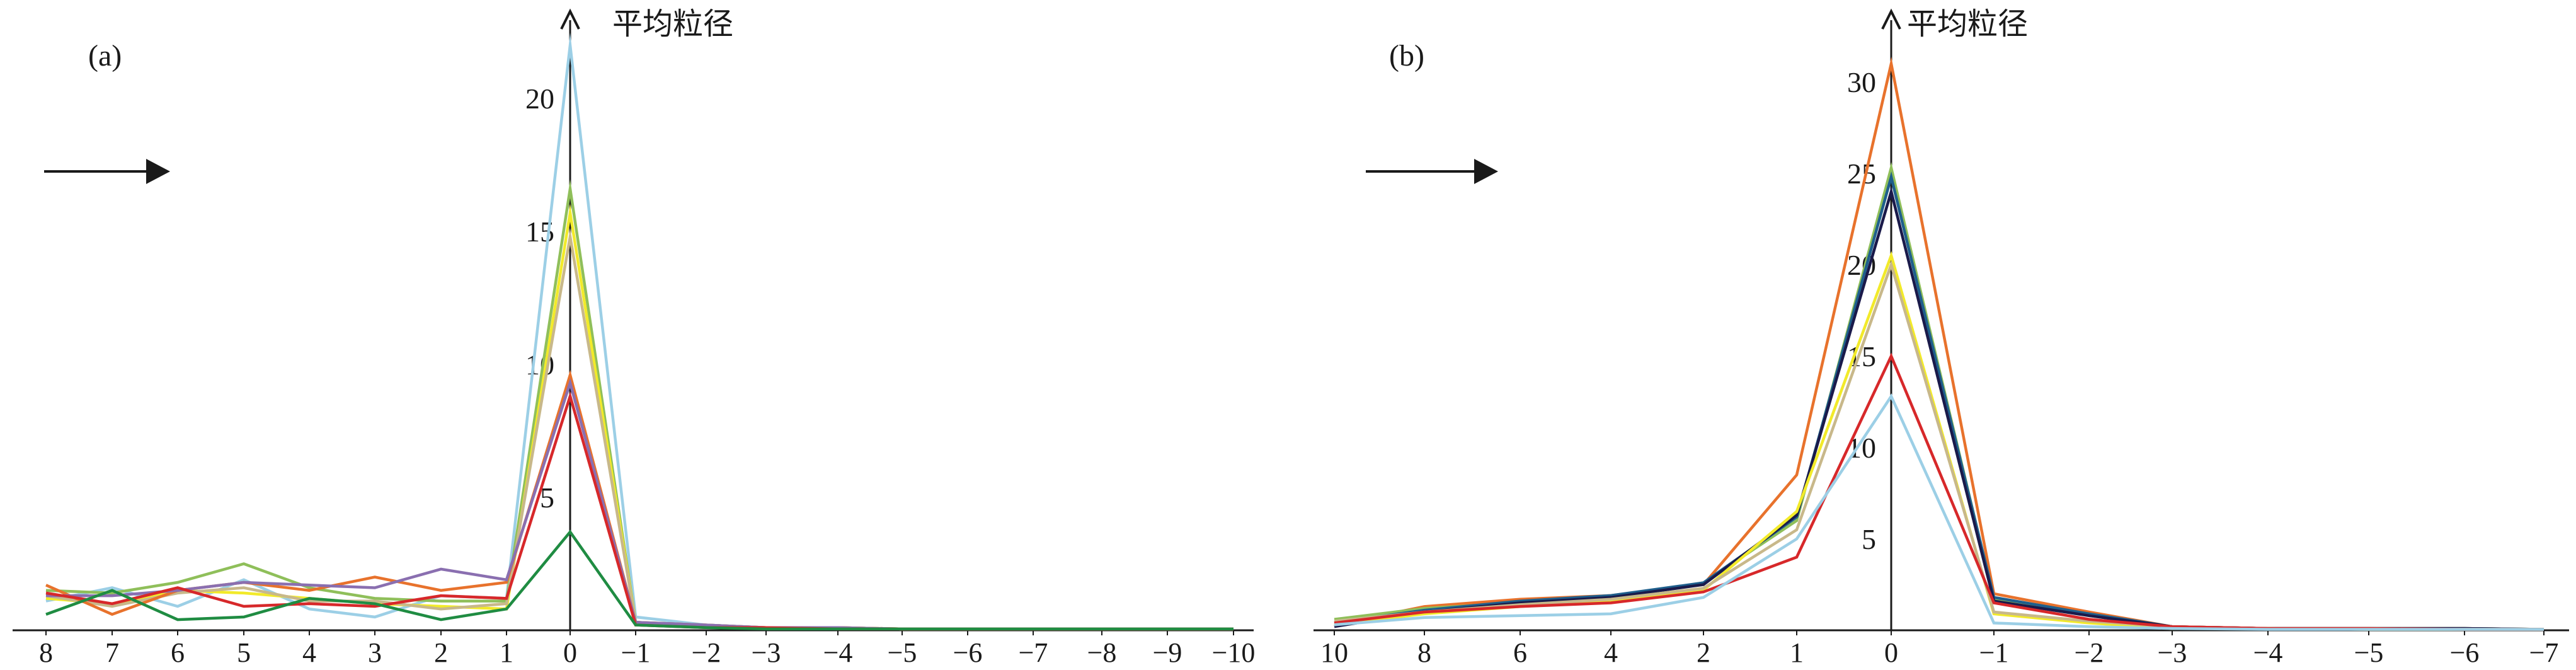 The width and height of the screenshot is (2576, 670). Describe the element at coordinates (639, 580) in the screenshot. I see `series-8-line` at that location.